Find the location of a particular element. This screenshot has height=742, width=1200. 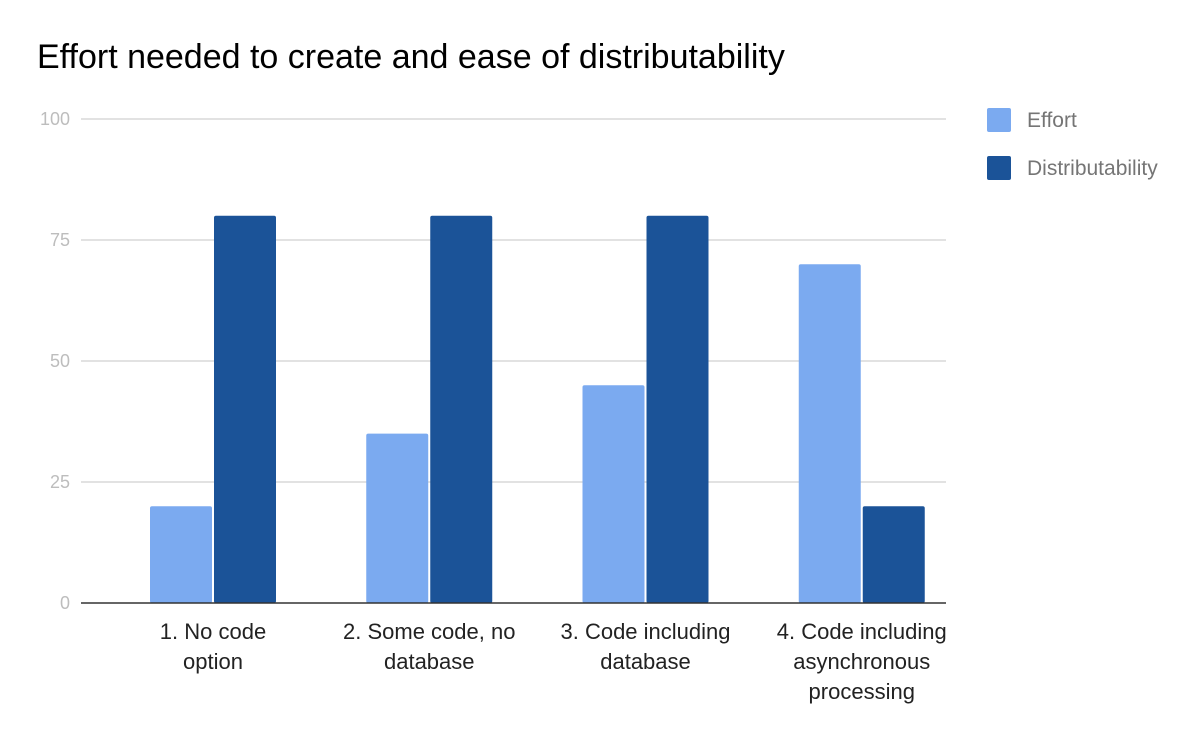

x-category-label-line: 3. Code including is located at coordinates (645, 631).